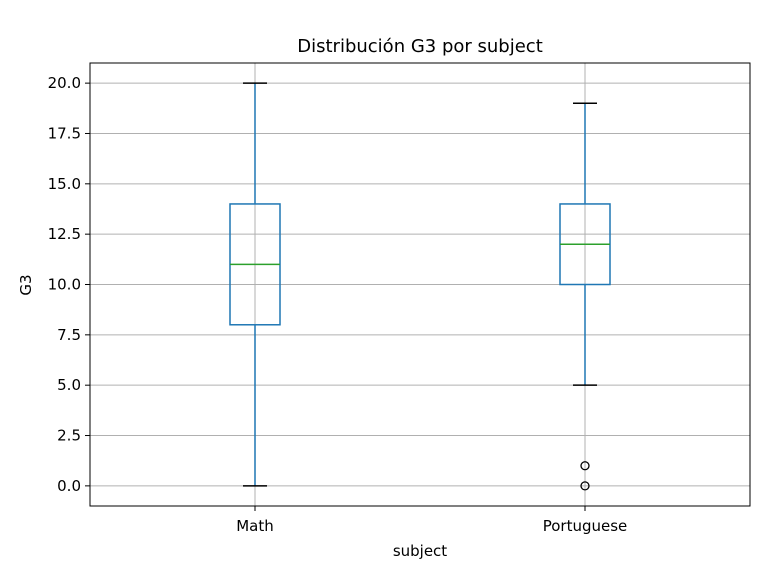 The height and width of the screenshot is (576, 768). I want to click on x-axis-label: subject, so click(420, 551).